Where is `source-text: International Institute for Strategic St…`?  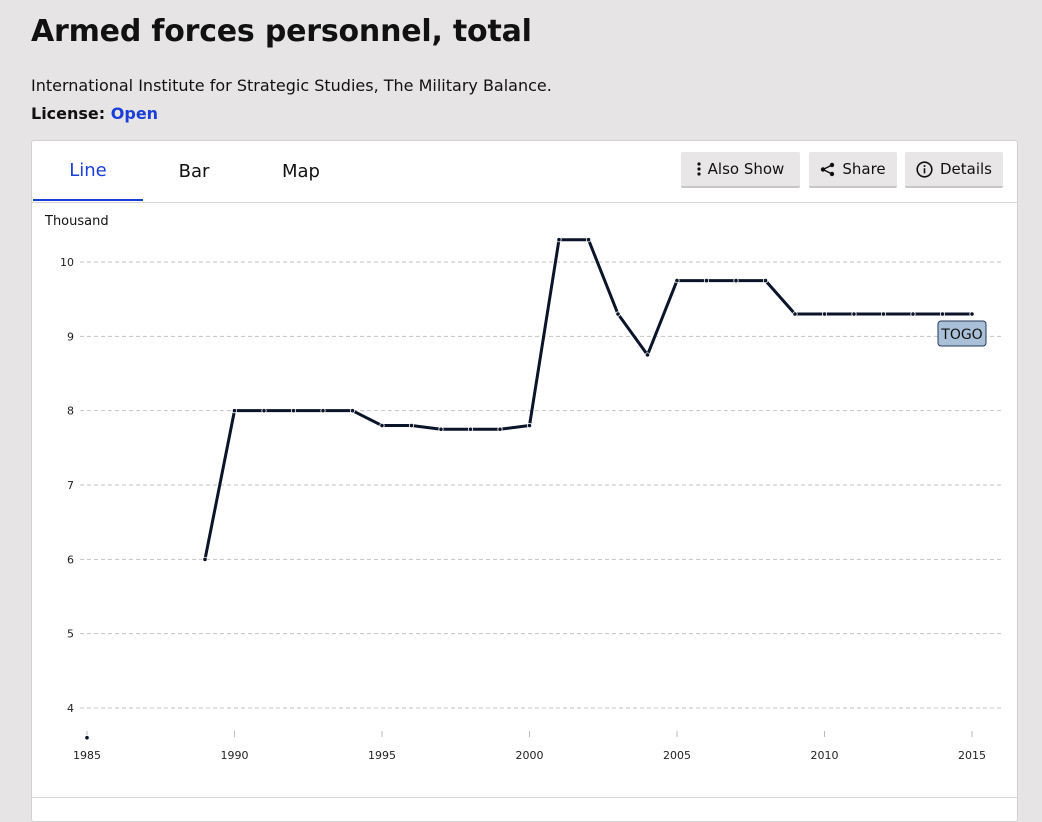 source-text: International Institute for Strategic St… is located at coordinates (291, 85).